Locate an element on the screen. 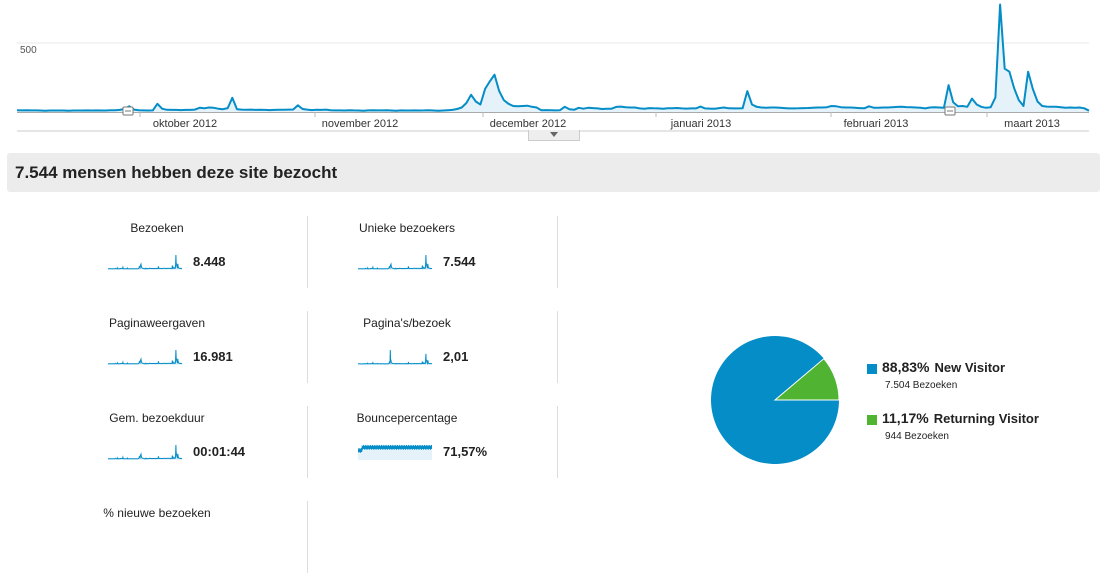 This screenshot has height=573, width=1109. metric-label: Paginaweergaven is located at coordinates (157, 323).